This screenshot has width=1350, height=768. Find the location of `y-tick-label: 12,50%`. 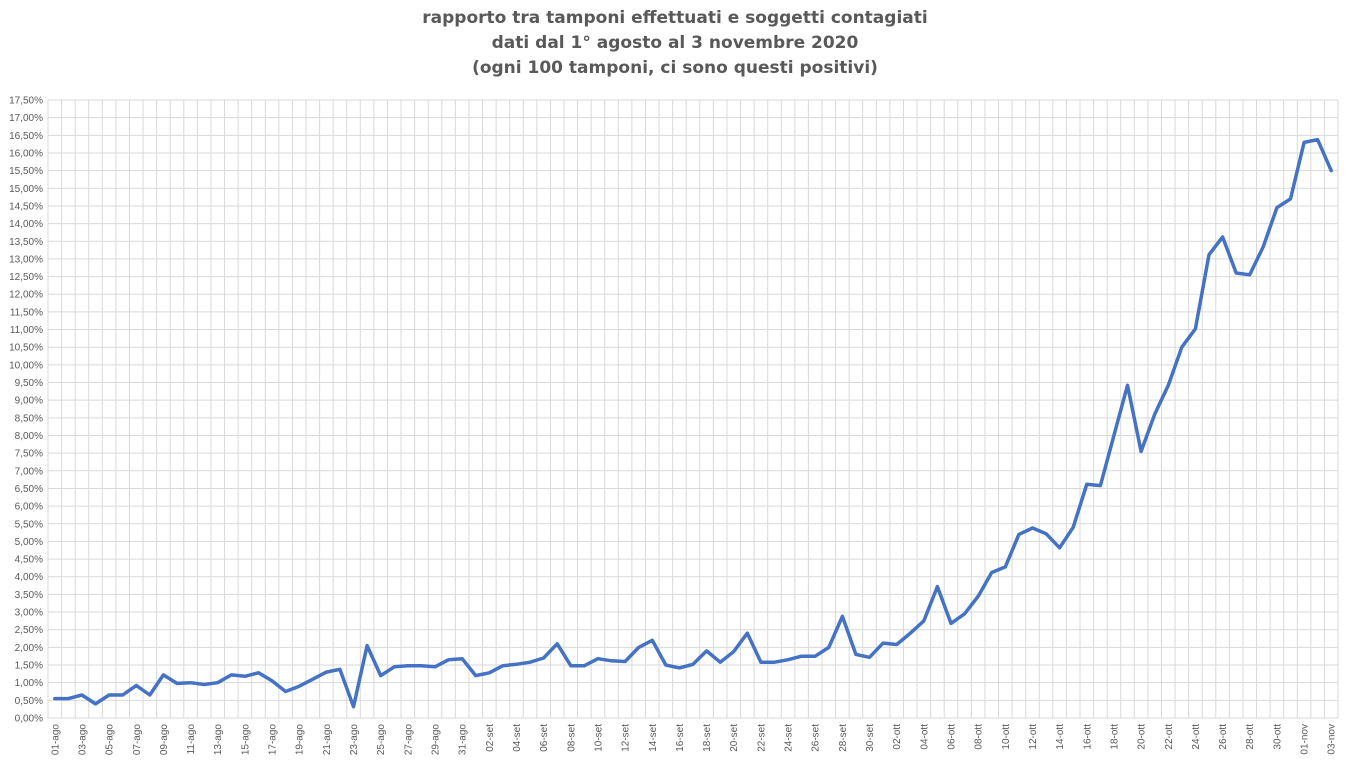

y-tick-label: 12,50% is located at coordinates (26, 277).